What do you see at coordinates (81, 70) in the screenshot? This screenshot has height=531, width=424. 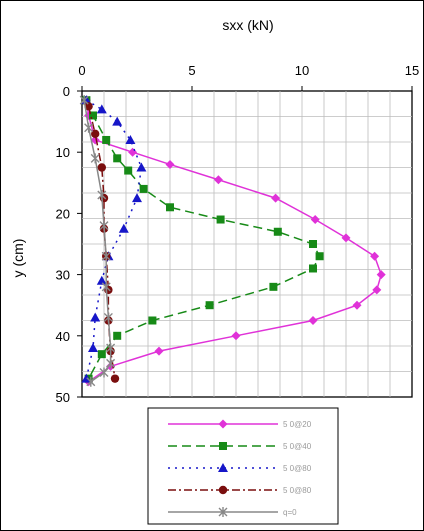 I see `x-tick-label: 0` at bounding box center [81, 70].